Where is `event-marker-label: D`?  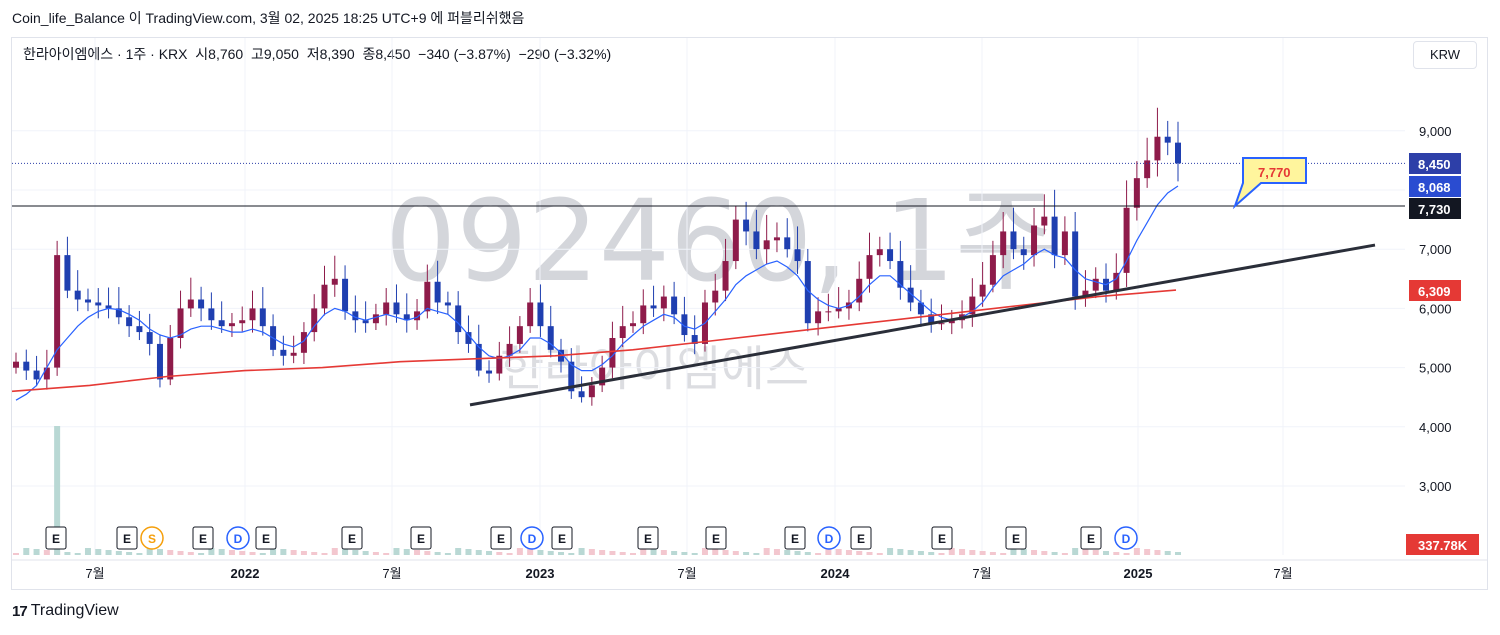 event-marker-label: D is located at coordinates (532, 539).